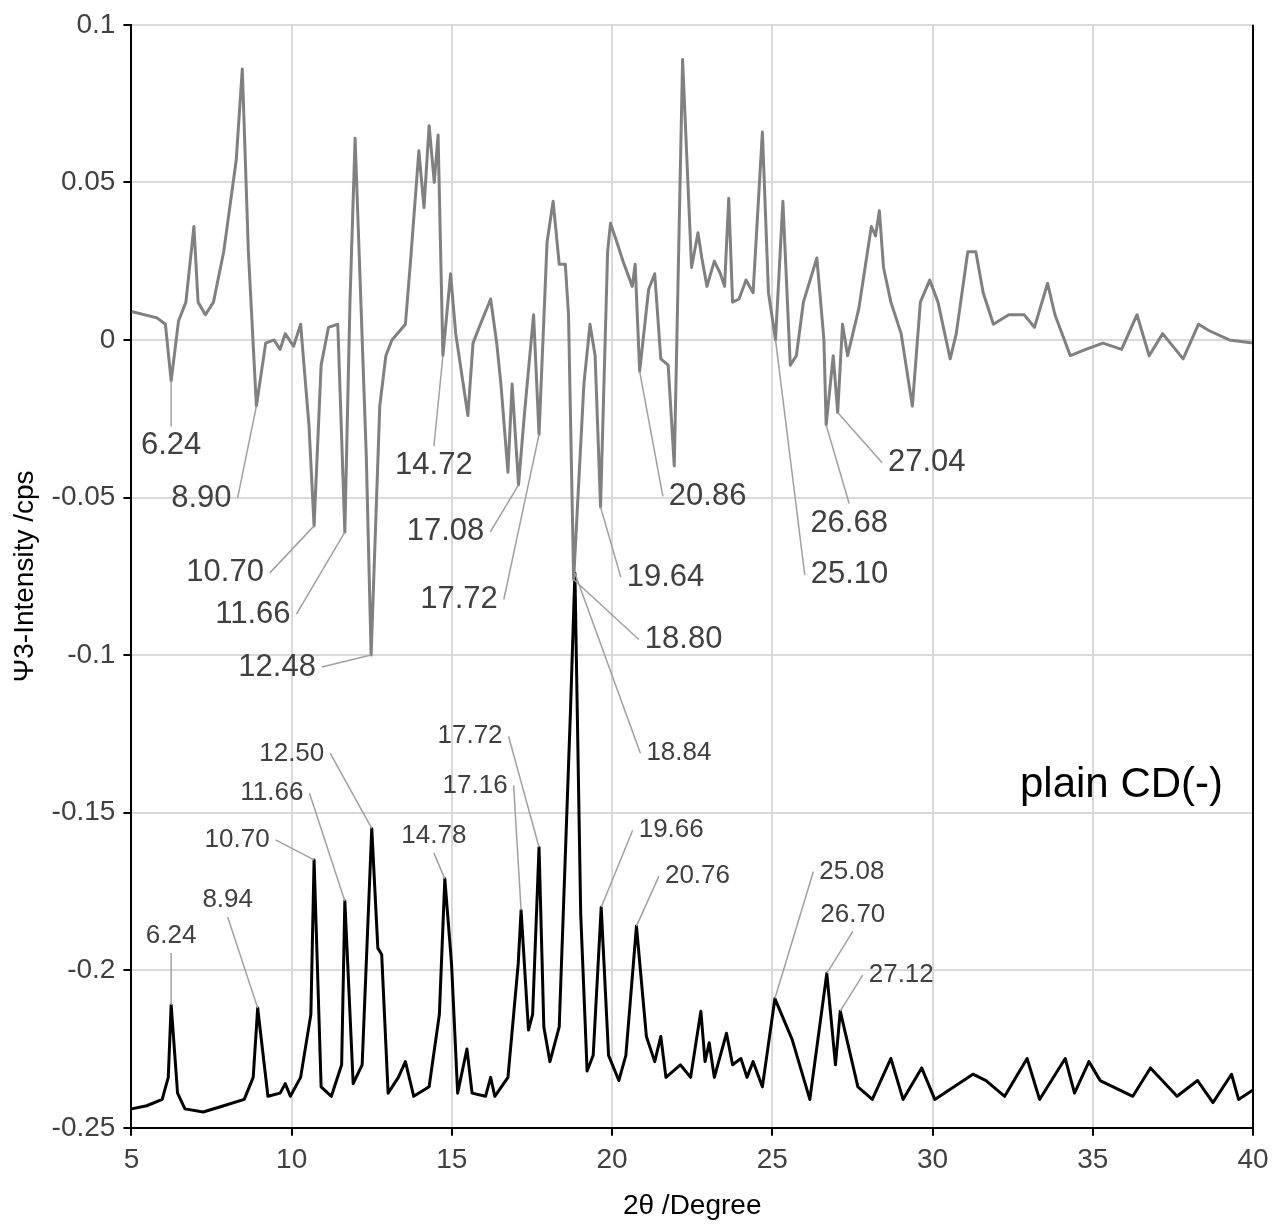  What do you see at coordinates (434, 834) in the screenshot?
I see `annotation: 14.78` at bounding box center [434, 834].